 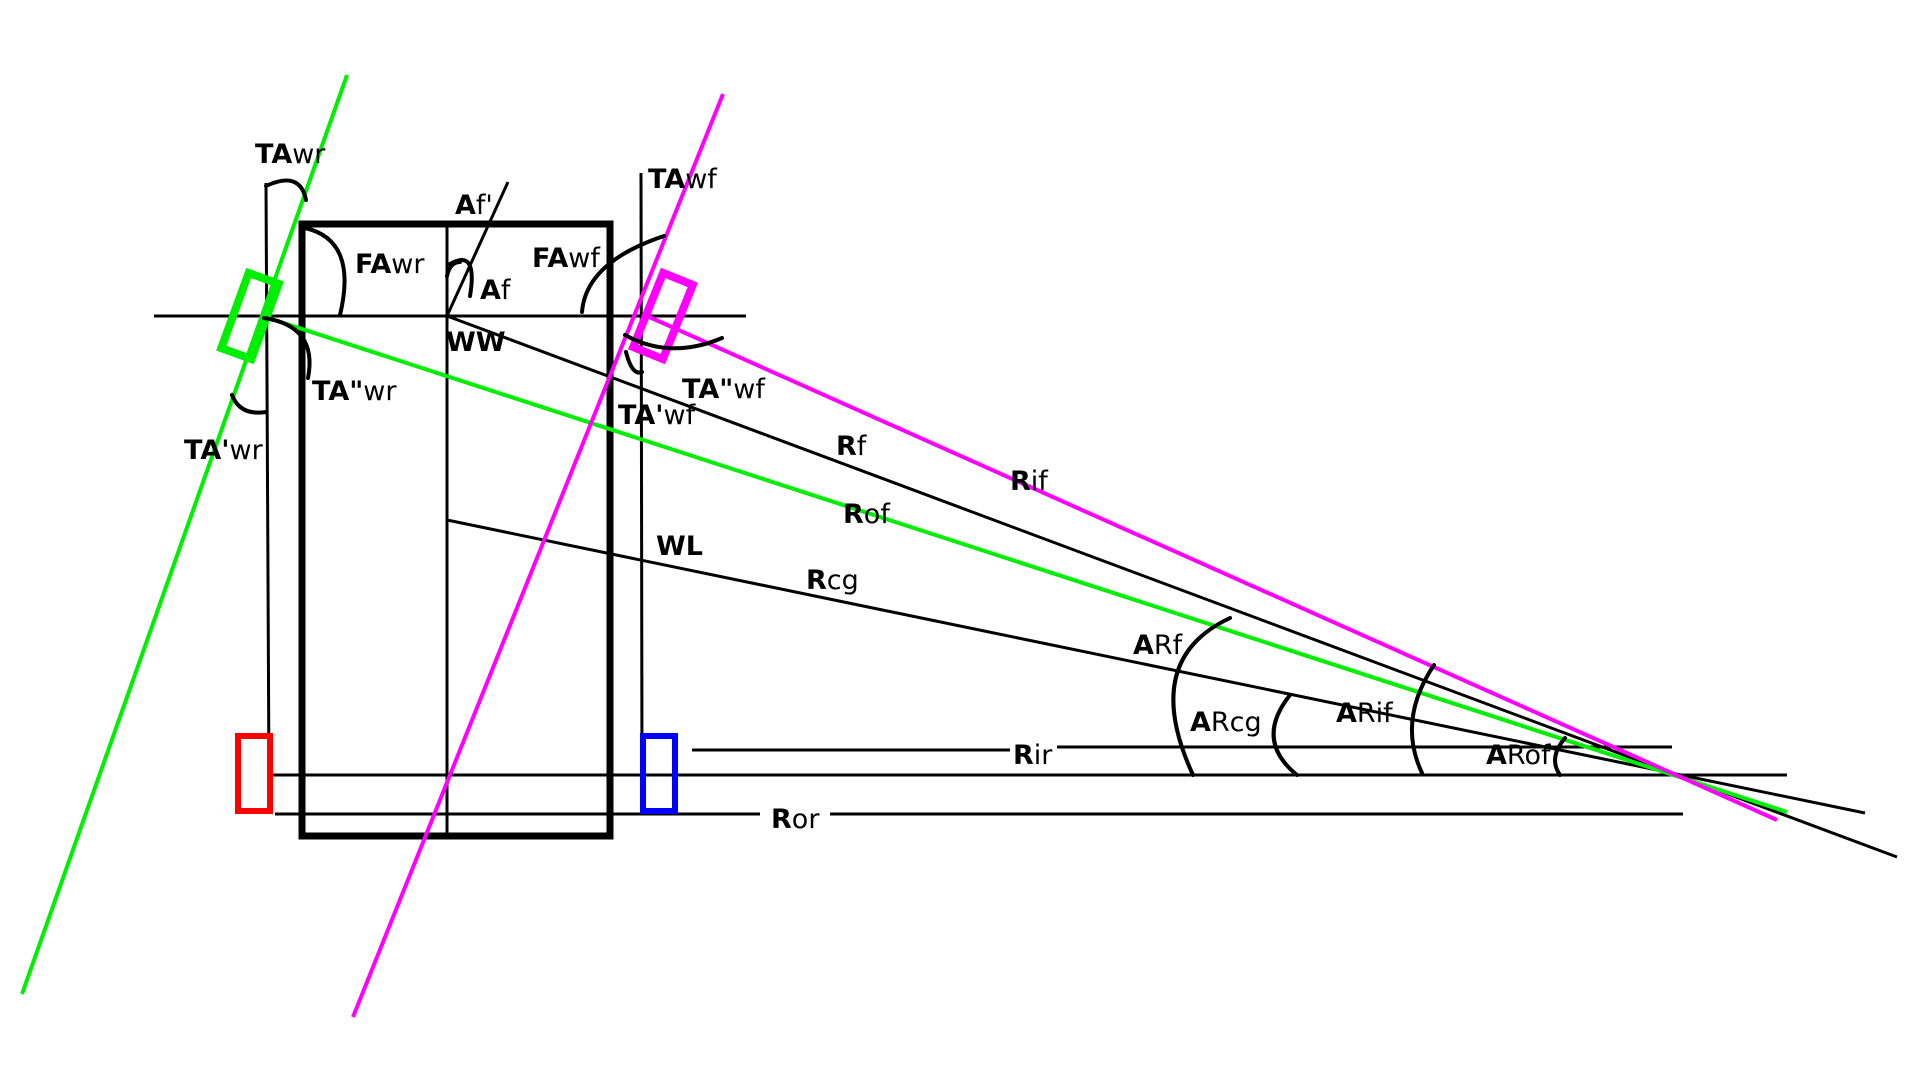 I want to click on fa-wr-arc, so click(x=325, y=271).